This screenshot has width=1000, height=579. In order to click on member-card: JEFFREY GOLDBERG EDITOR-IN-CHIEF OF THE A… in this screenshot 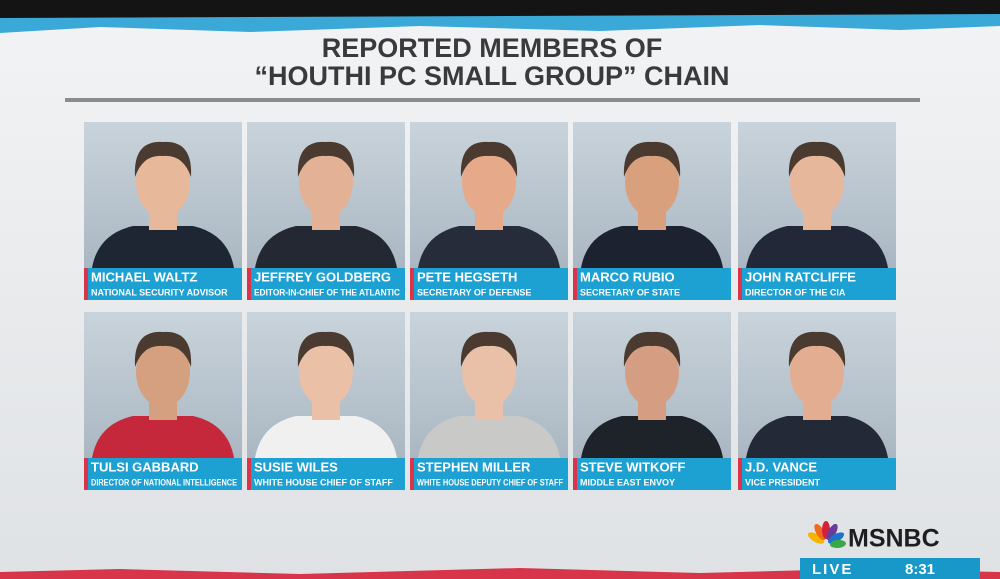, I will do `click(326, 211)`.